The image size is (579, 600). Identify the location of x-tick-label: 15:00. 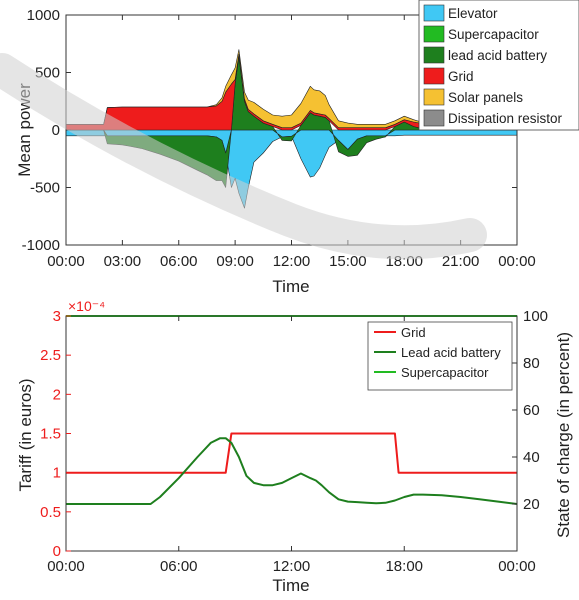
(348, 261).